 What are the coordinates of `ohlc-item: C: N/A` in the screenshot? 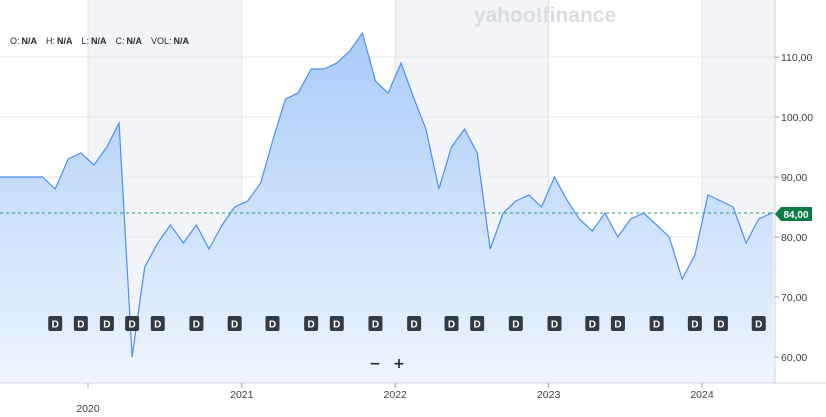 It's located at (129, 41).